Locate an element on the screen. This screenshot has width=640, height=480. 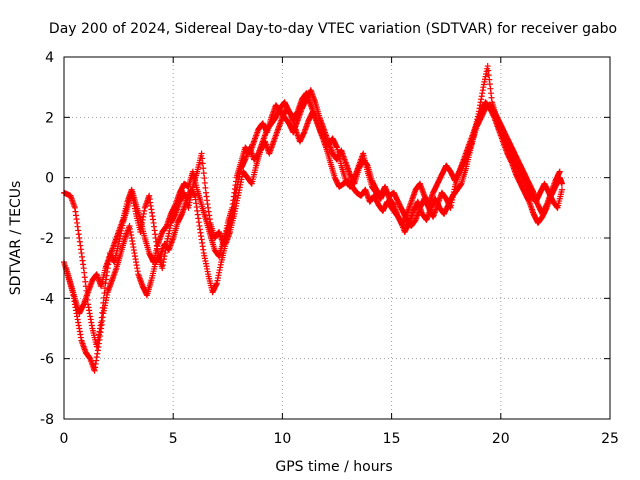
x-tick-label: 0 is located at coordinates (64, 439).